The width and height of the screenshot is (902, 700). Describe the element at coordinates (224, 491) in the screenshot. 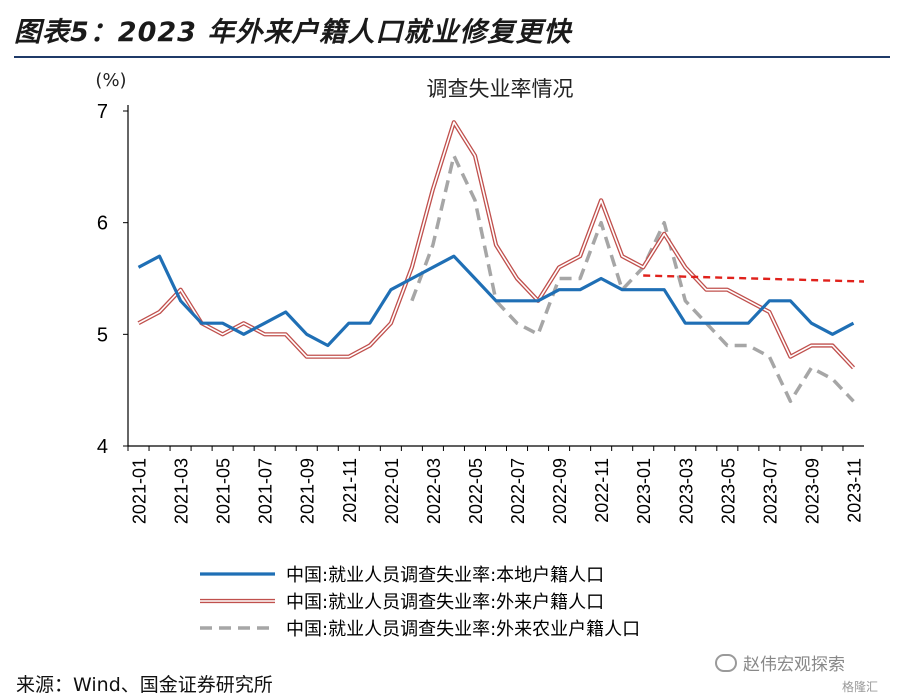

I see `x-tick-label: 2021-05` at that location.